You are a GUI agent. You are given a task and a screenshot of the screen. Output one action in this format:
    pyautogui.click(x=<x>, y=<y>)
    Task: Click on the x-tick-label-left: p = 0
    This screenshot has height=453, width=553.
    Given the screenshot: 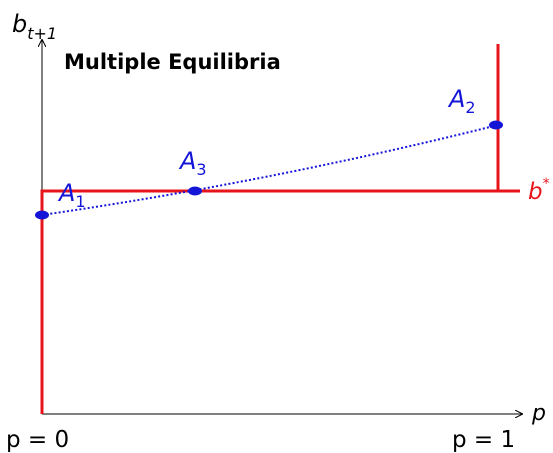 What is the action you would take?
    pyautogui.click(x=37, y=440)
    